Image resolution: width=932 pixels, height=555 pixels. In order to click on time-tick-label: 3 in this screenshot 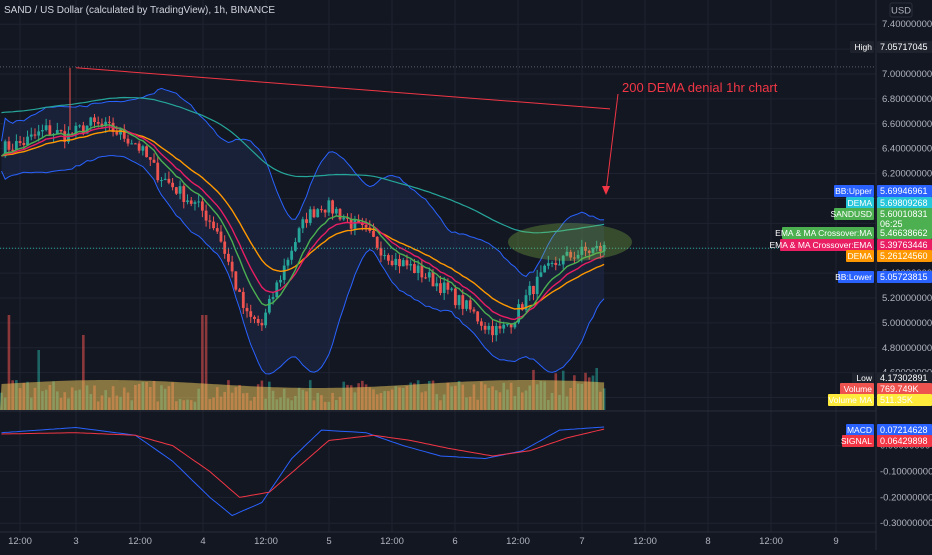, I will do `click(75, 541)`.